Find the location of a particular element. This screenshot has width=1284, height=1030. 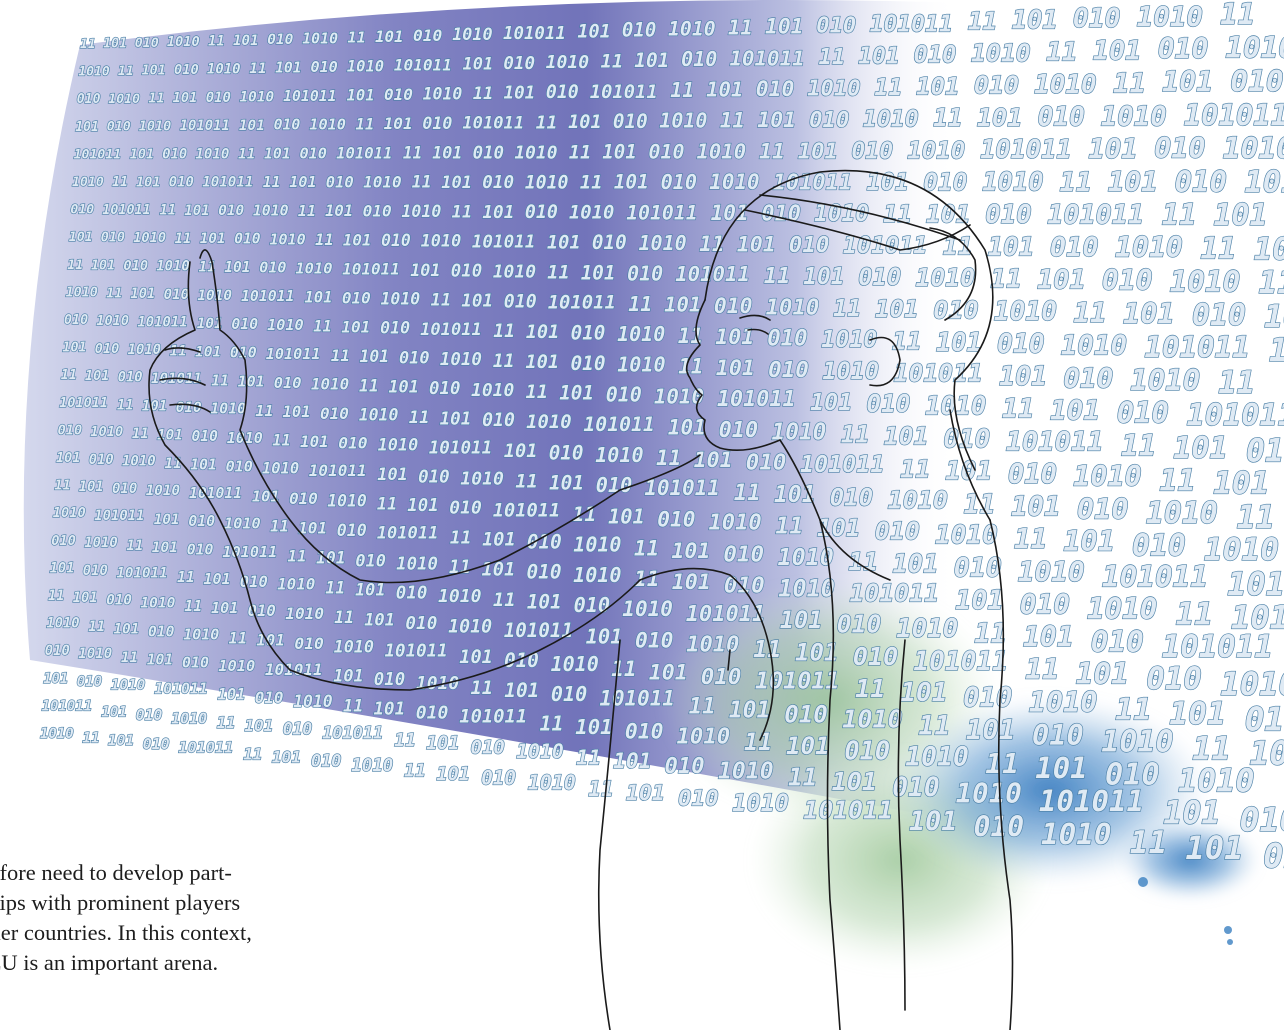

body-text-line: erefore need to develop part- is located at coordinates (116, 872).